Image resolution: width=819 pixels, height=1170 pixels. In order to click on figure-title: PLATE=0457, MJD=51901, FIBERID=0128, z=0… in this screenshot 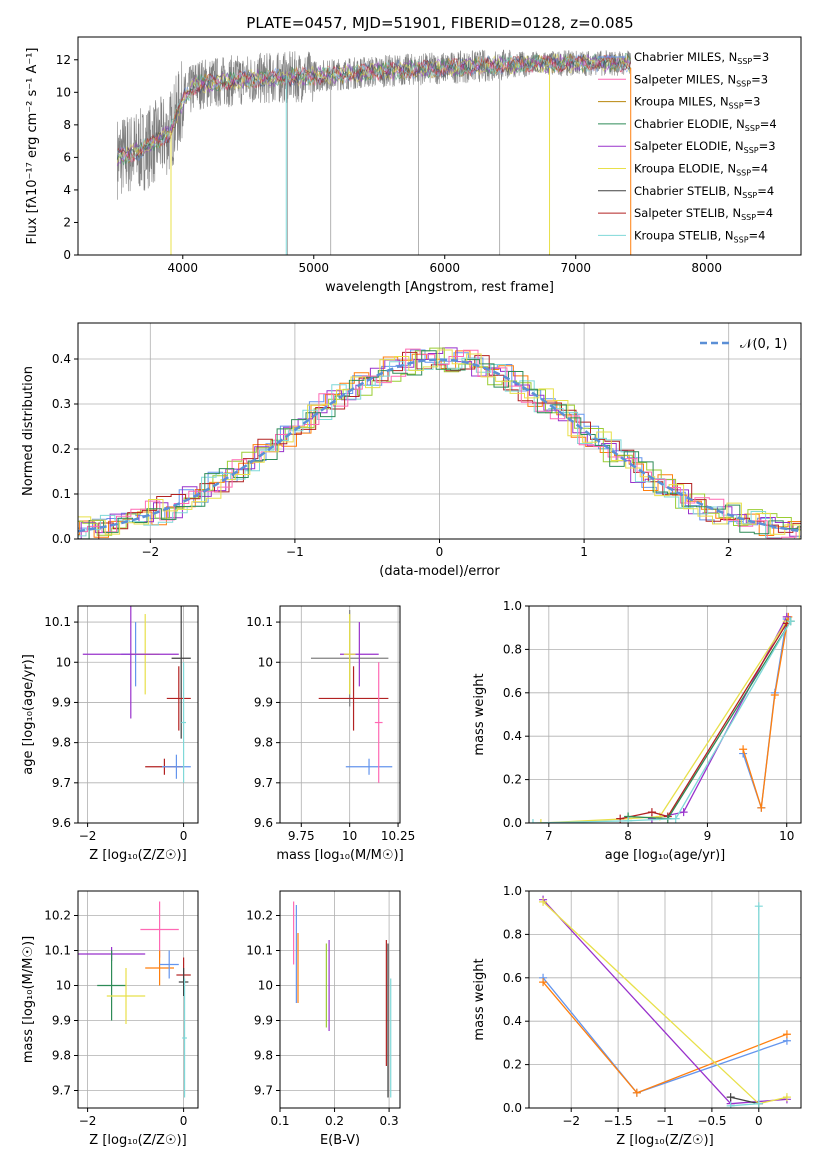, I will do `click(439, 23)`.